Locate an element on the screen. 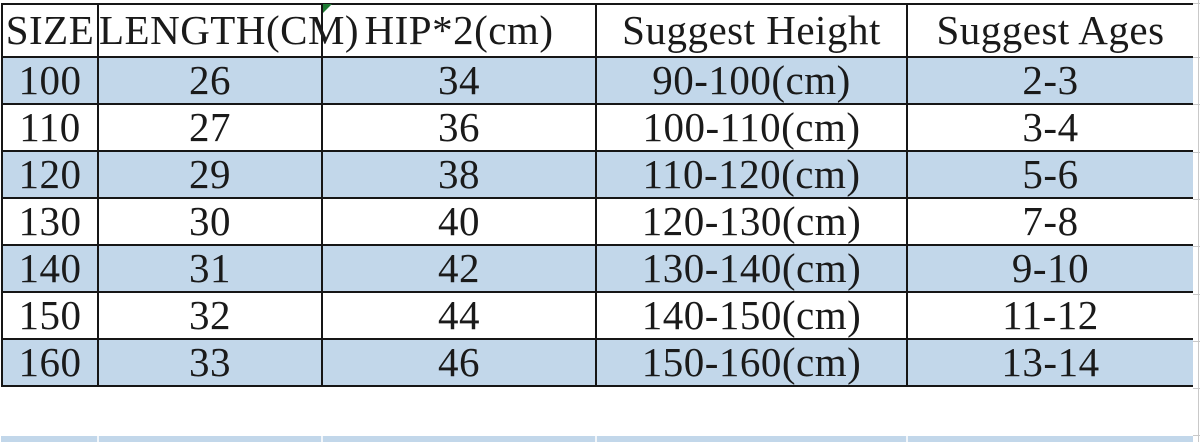 This screenshot has width=1200, height=442. table-row: 100 26 34 90-100(cm) 2-3 is located at coordinates (598, 80).